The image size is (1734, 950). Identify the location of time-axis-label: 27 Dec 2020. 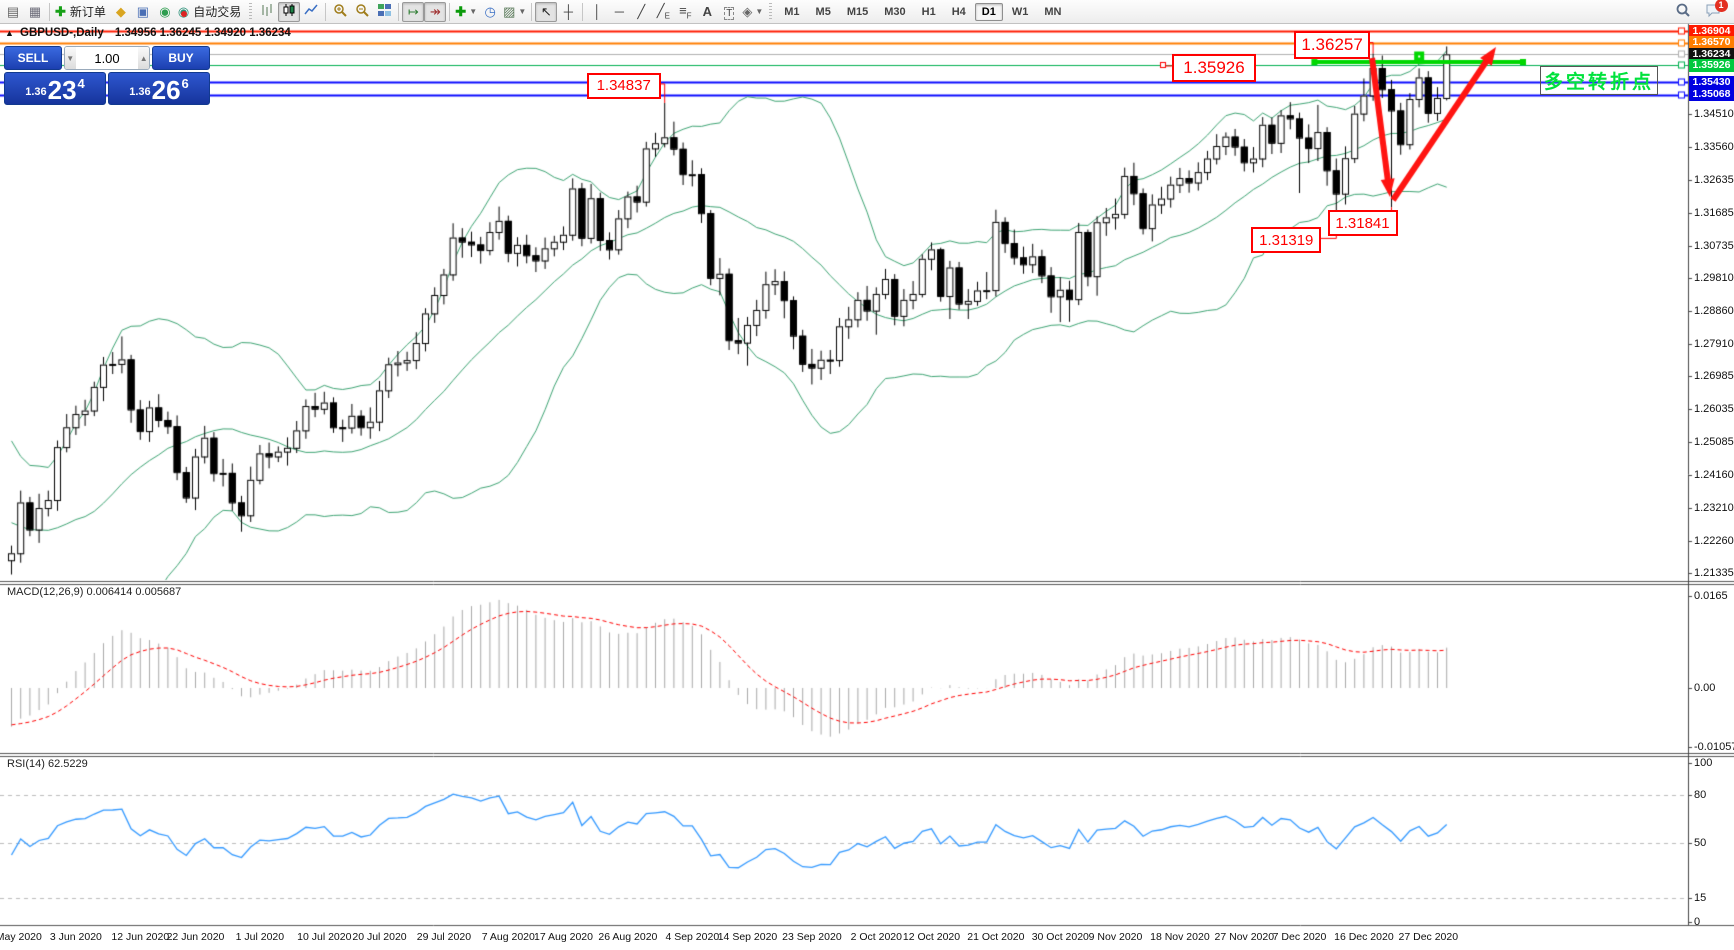
(1428, 937).